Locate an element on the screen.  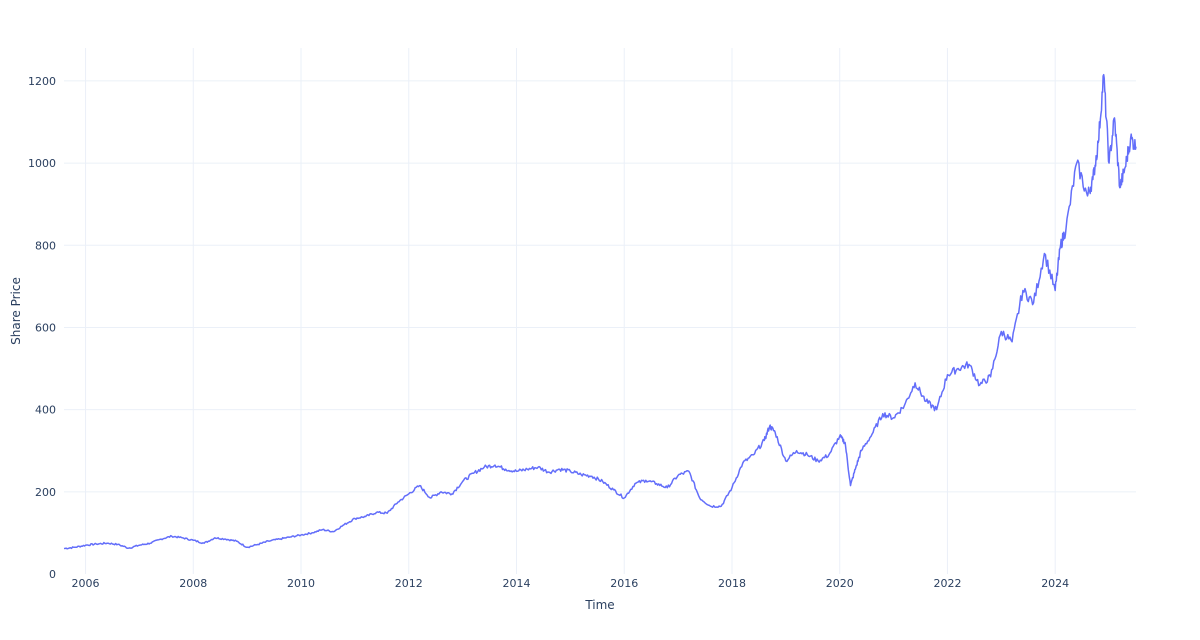
y-axis-title: Share Price is located at coordinates (16, 311).